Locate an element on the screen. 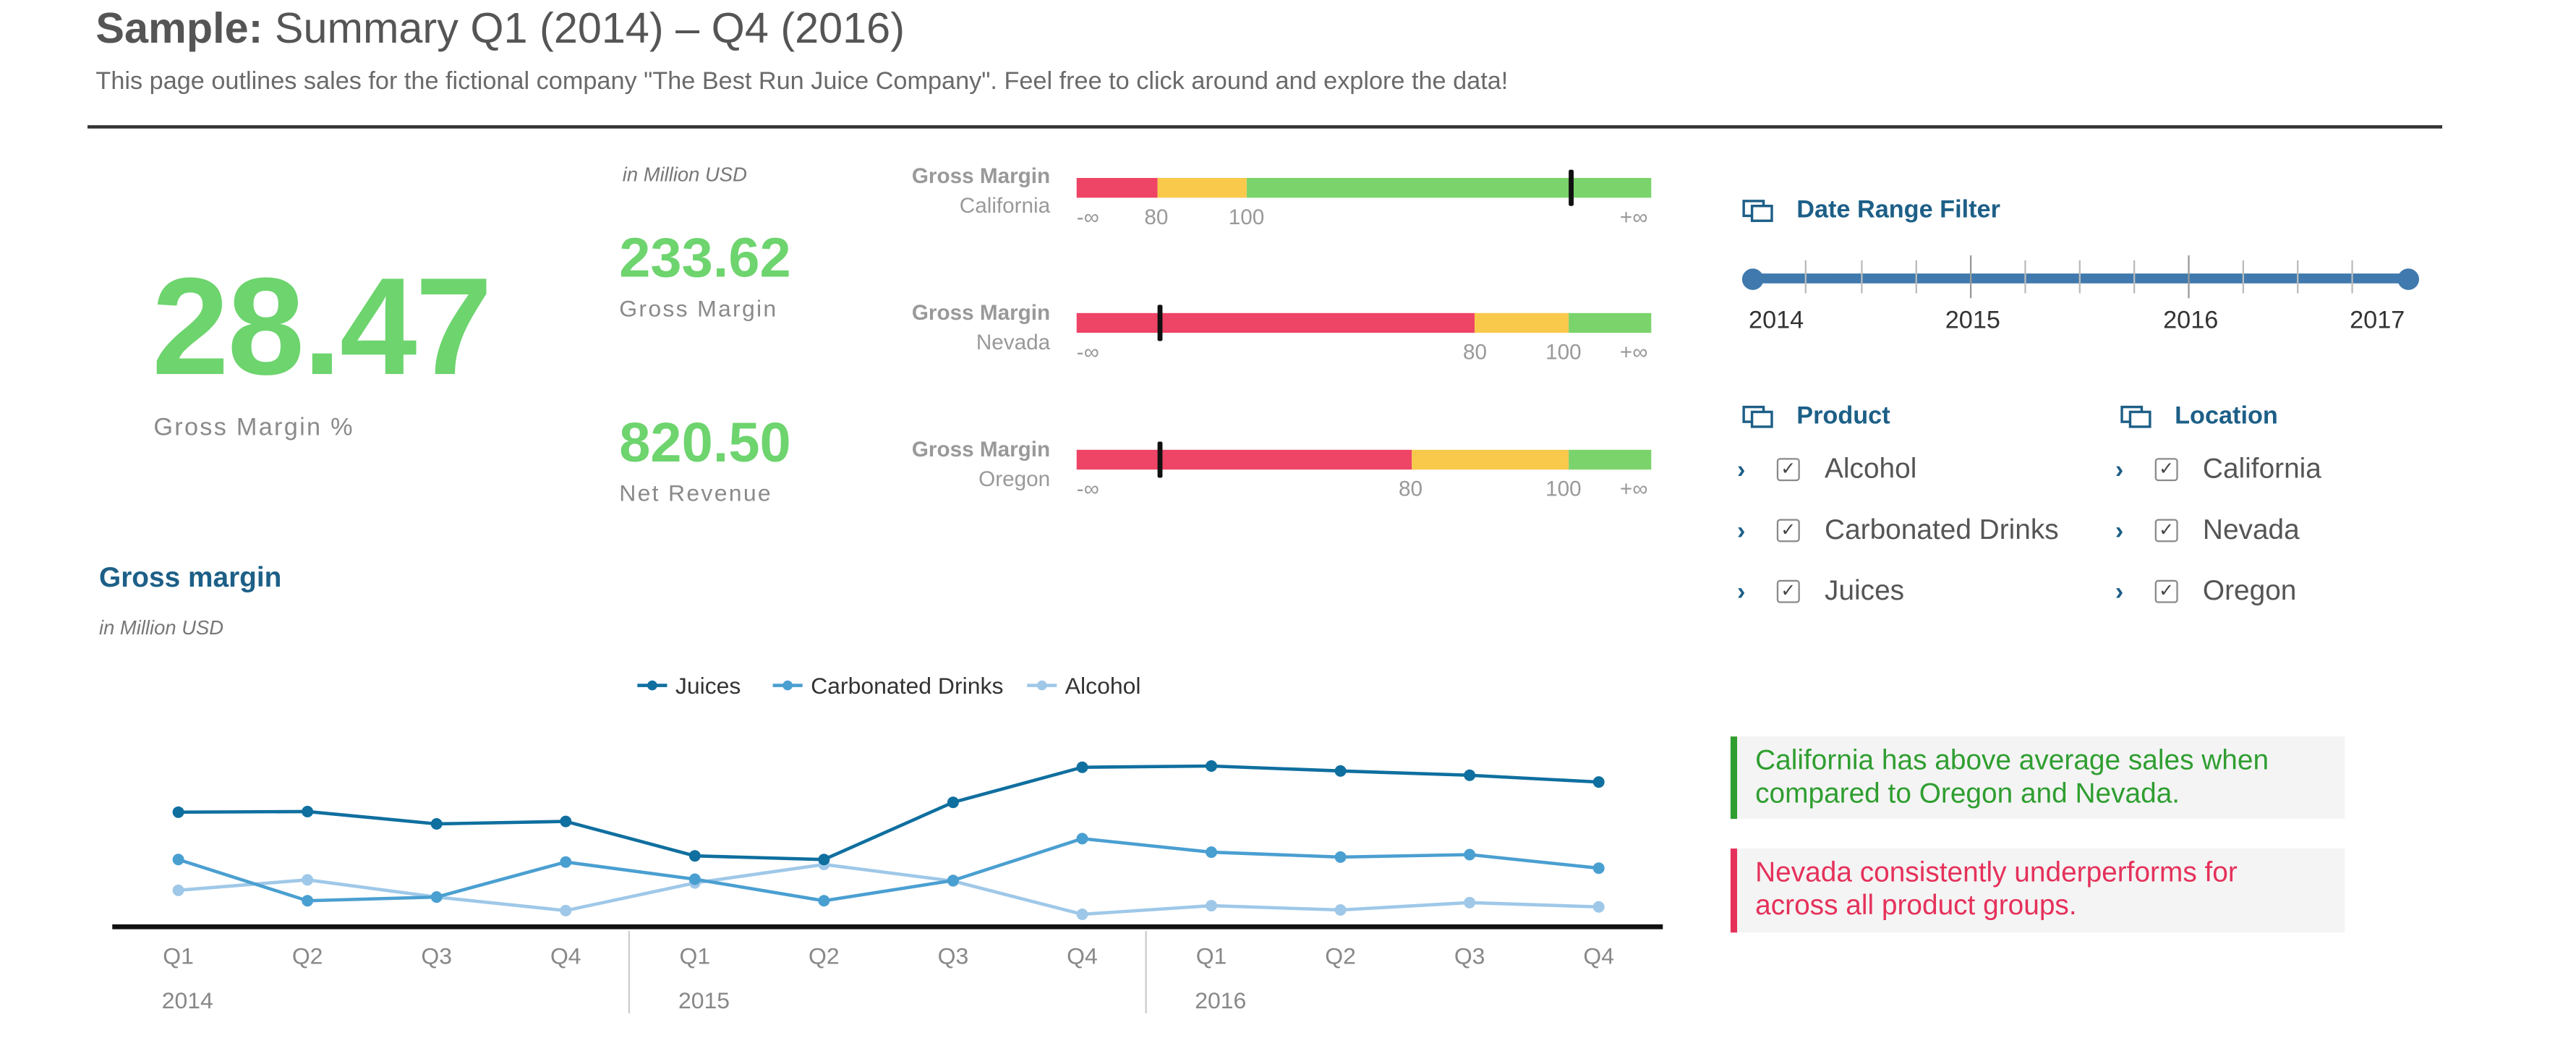 This screenshot has width=2576, height=1038. x-group-label: 2016 is located at coordinates (1220, 1000).